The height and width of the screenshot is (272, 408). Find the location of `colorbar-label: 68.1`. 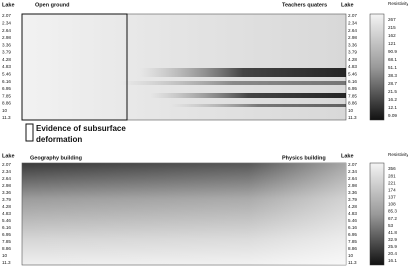

colorbar-label: 68.1 is located at coordinates (392, 59).